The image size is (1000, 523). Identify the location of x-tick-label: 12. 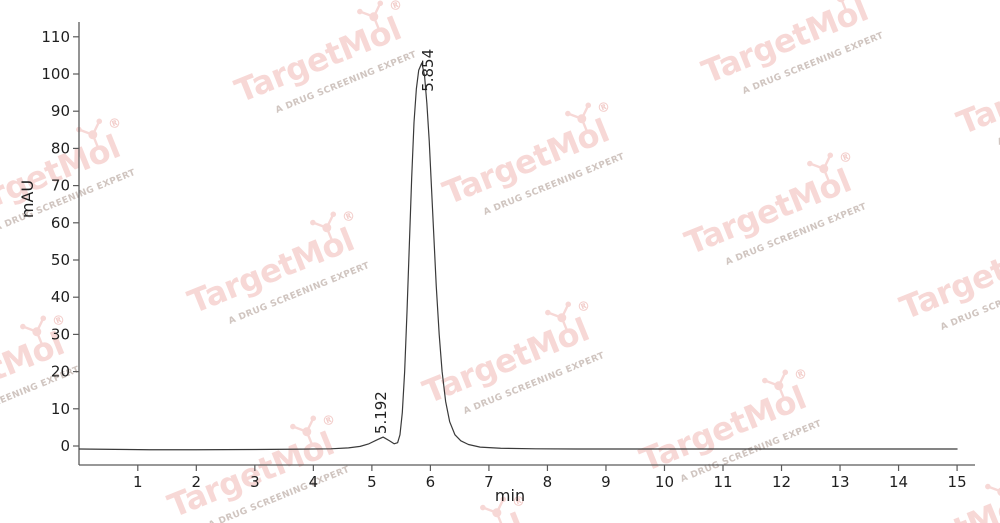
(781, 482).